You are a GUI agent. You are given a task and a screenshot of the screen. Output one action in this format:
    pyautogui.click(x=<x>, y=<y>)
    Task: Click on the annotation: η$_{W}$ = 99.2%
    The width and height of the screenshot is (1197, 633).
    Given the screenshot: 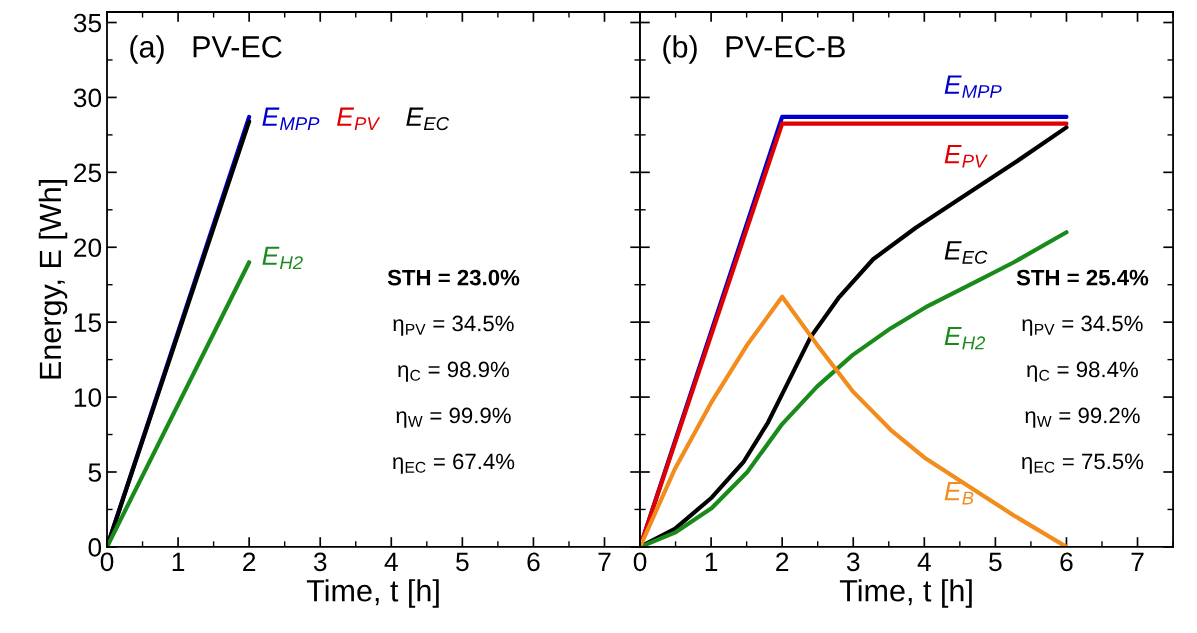 What is the action you would take?
    pyautogui.click(x=1082, y=417)
    